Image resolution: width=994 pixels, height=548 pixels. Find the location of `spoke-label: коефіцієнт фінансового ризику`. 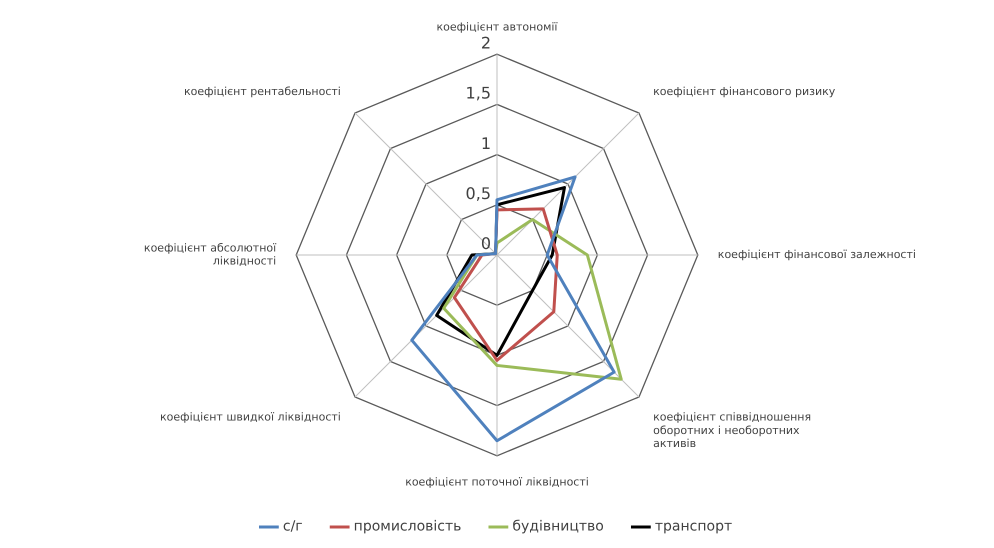

spoke-label: коефіцієнт фінансового ризику is located at coordinates (744, 91).